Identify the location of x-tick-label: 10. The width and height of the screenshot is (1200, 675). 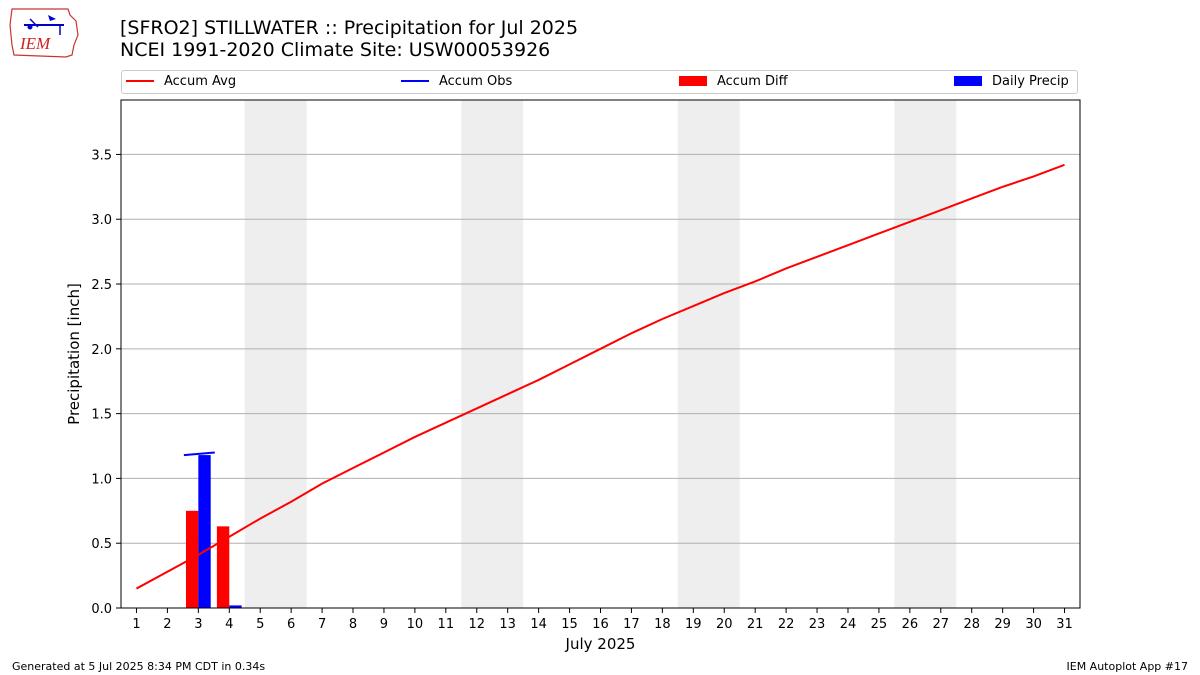
(415, 624).